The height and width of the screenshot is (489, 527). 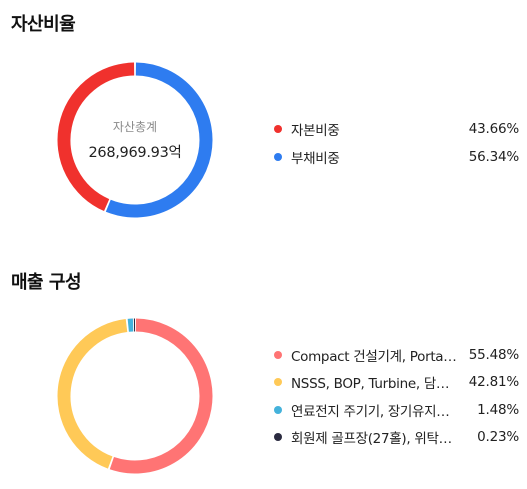 I want to click on asset-ratio-title: 자산비율, so click(x=43, y=24).